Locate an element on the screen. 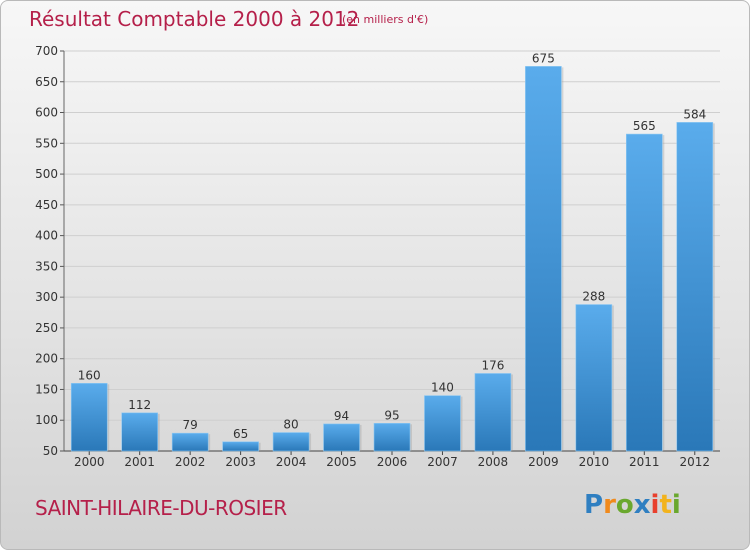  y-tick-label: 250 is located at coordinates (46, 328).